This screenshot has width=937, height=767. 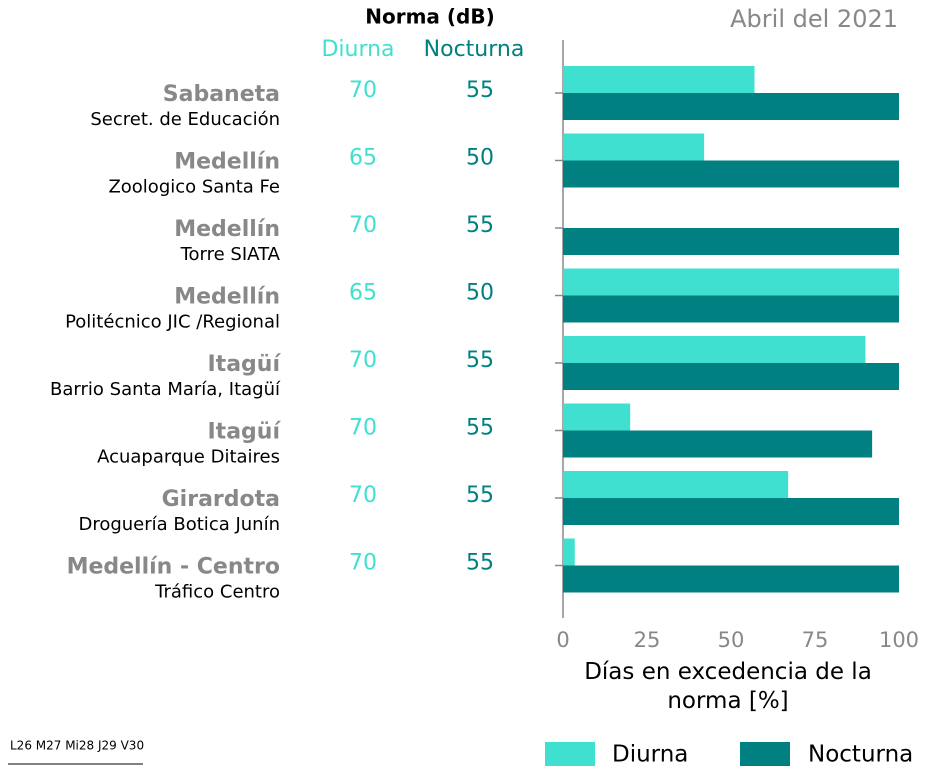 What do you see at coordinates (814, 19) in the screenshot?
I see `chart-title: Abril del 2021` at bounding box center [814, 19].